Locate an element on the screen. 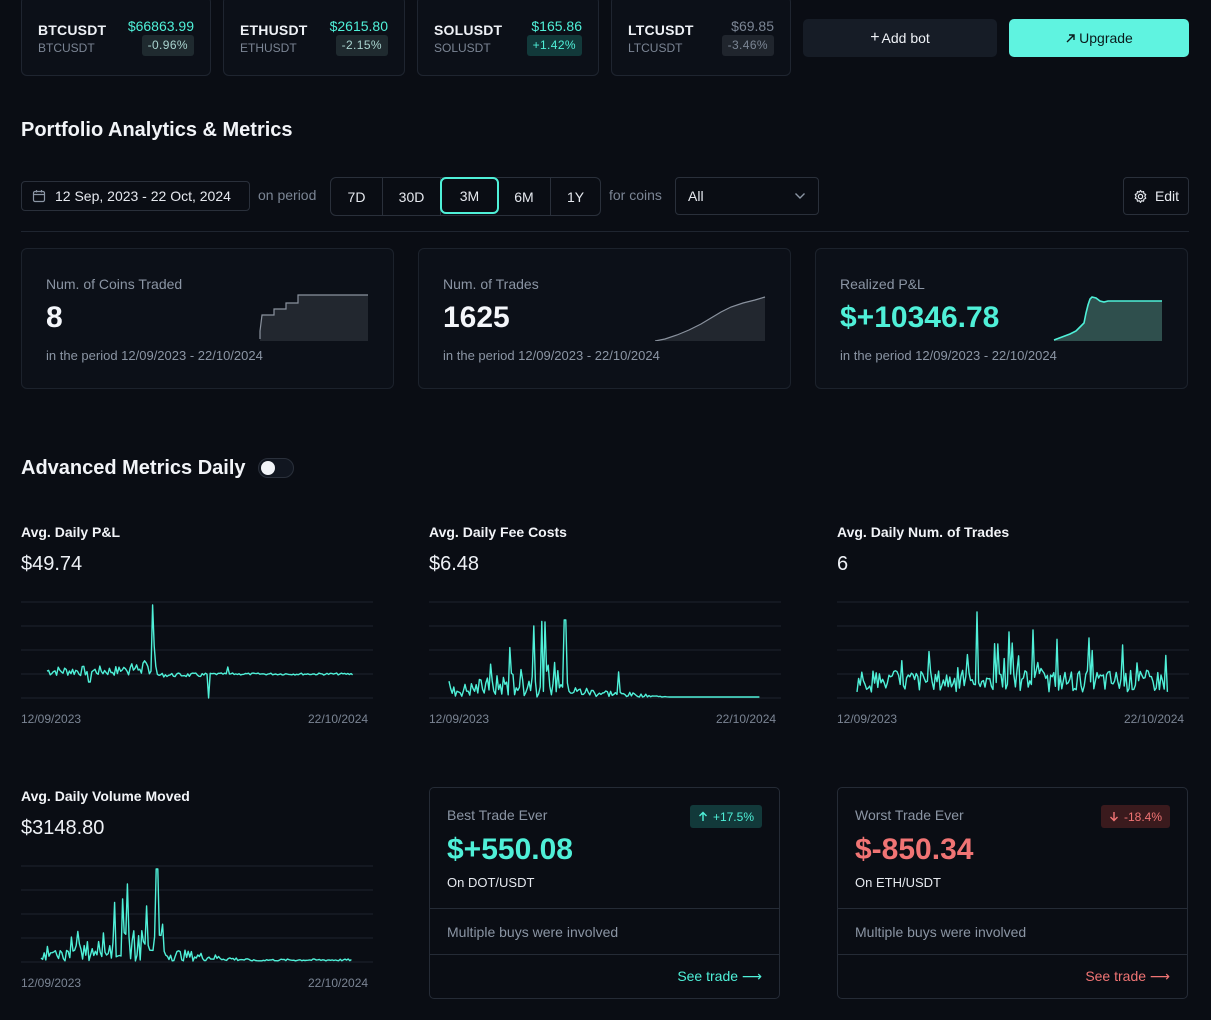 The height and width of the screenshot is (1020, 1211). daily-value: $49.74 is located at coordinates (52, 564).